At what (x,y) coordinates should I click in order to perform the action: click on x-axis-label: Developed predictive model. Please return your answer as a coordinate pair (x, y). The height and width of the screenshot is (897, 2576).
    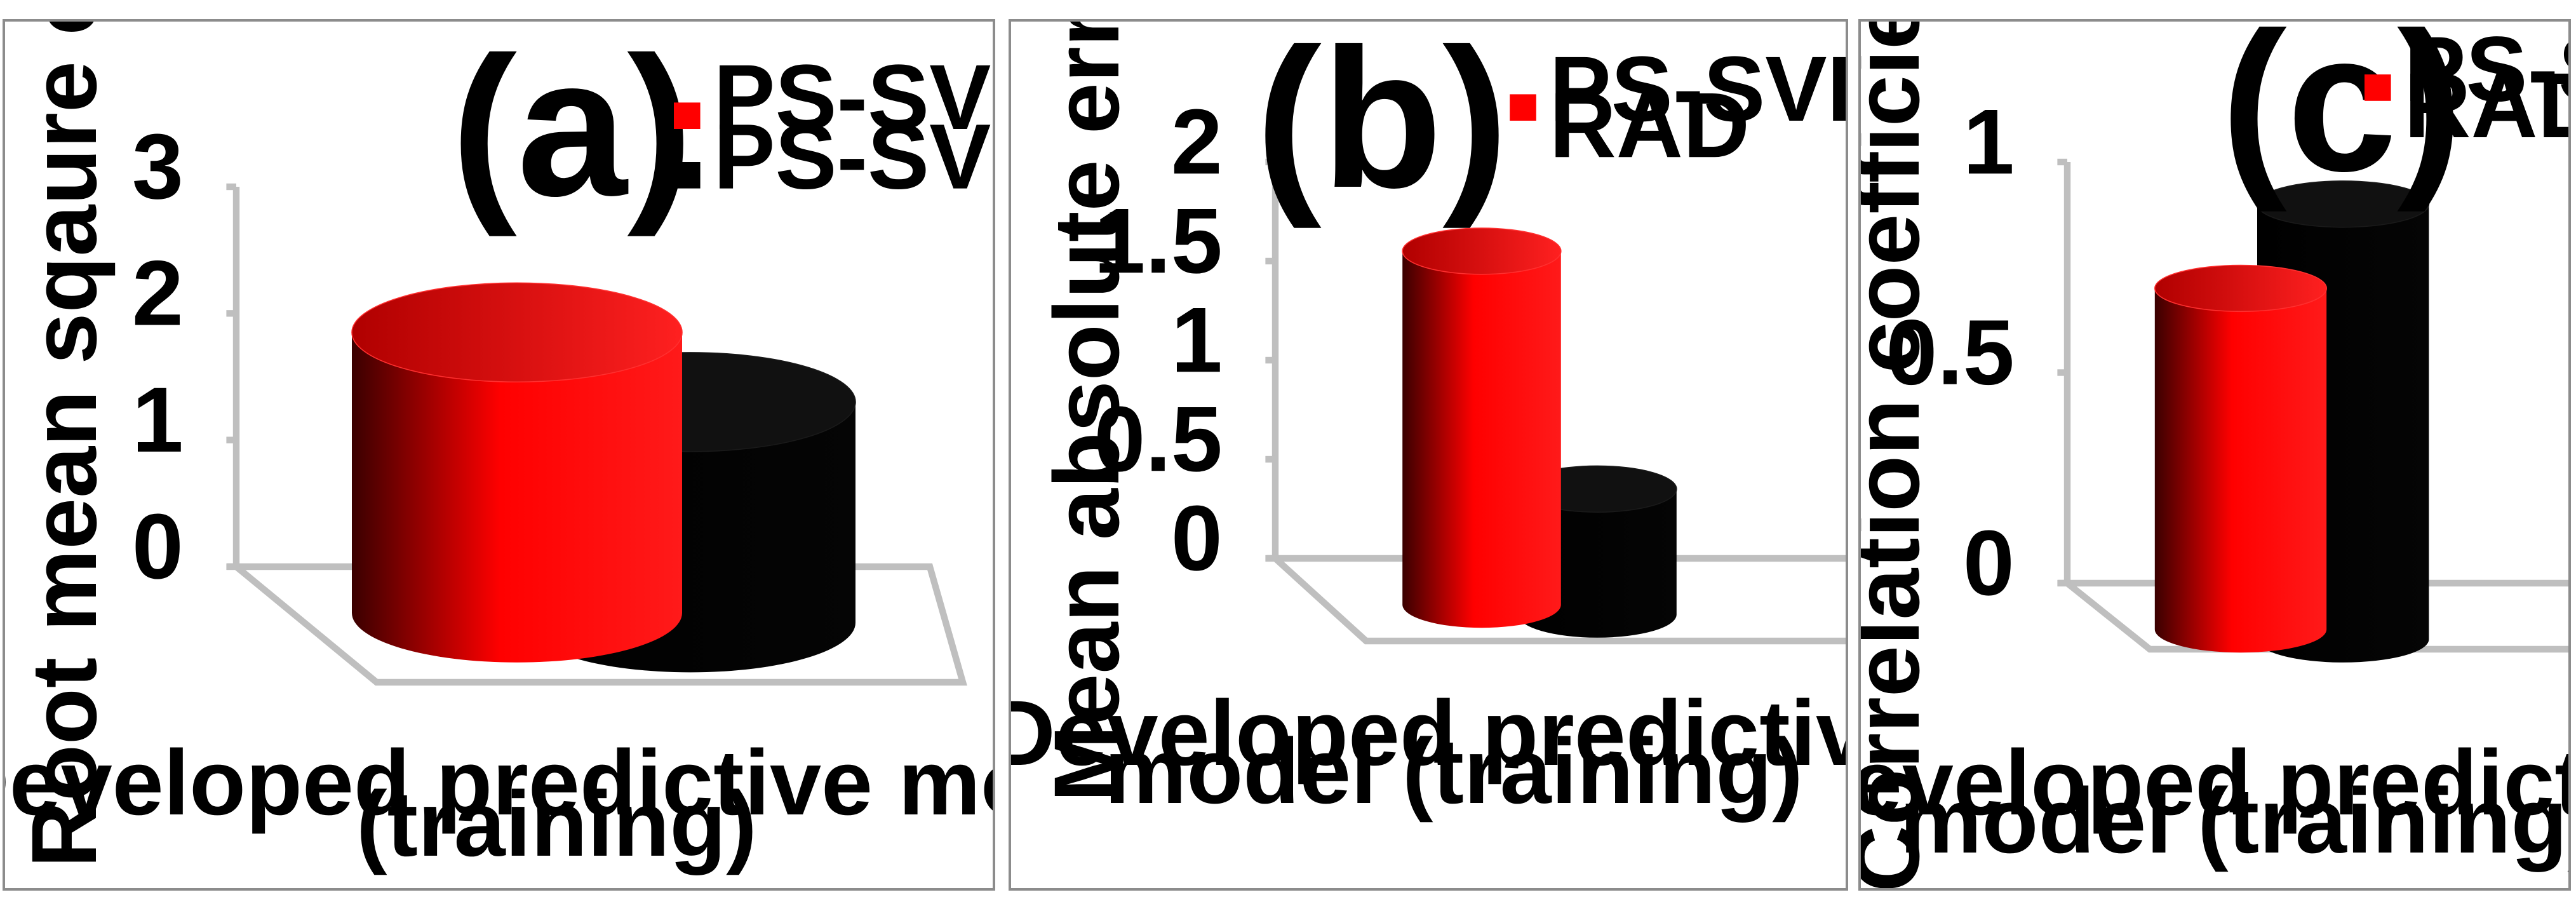
    Looking at the image, I should click on (499, 782).